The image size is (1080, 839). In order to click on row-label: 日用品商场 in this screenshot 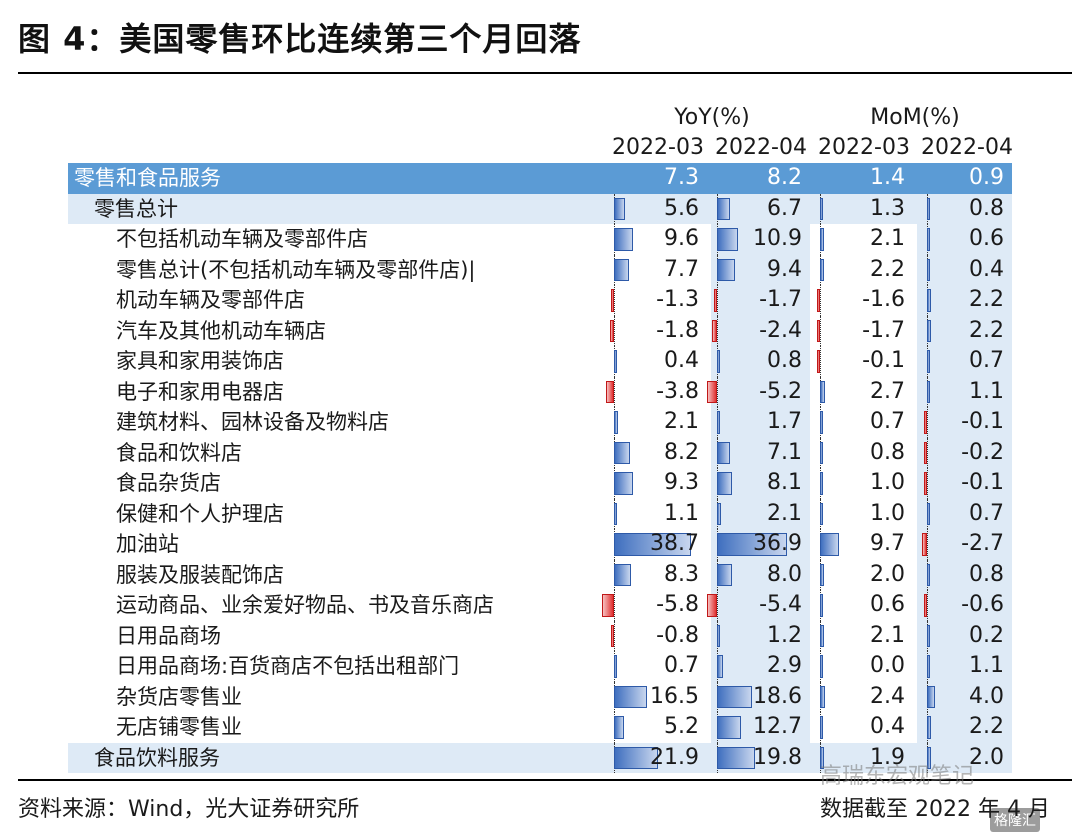, I will do `click(168, 635)`.